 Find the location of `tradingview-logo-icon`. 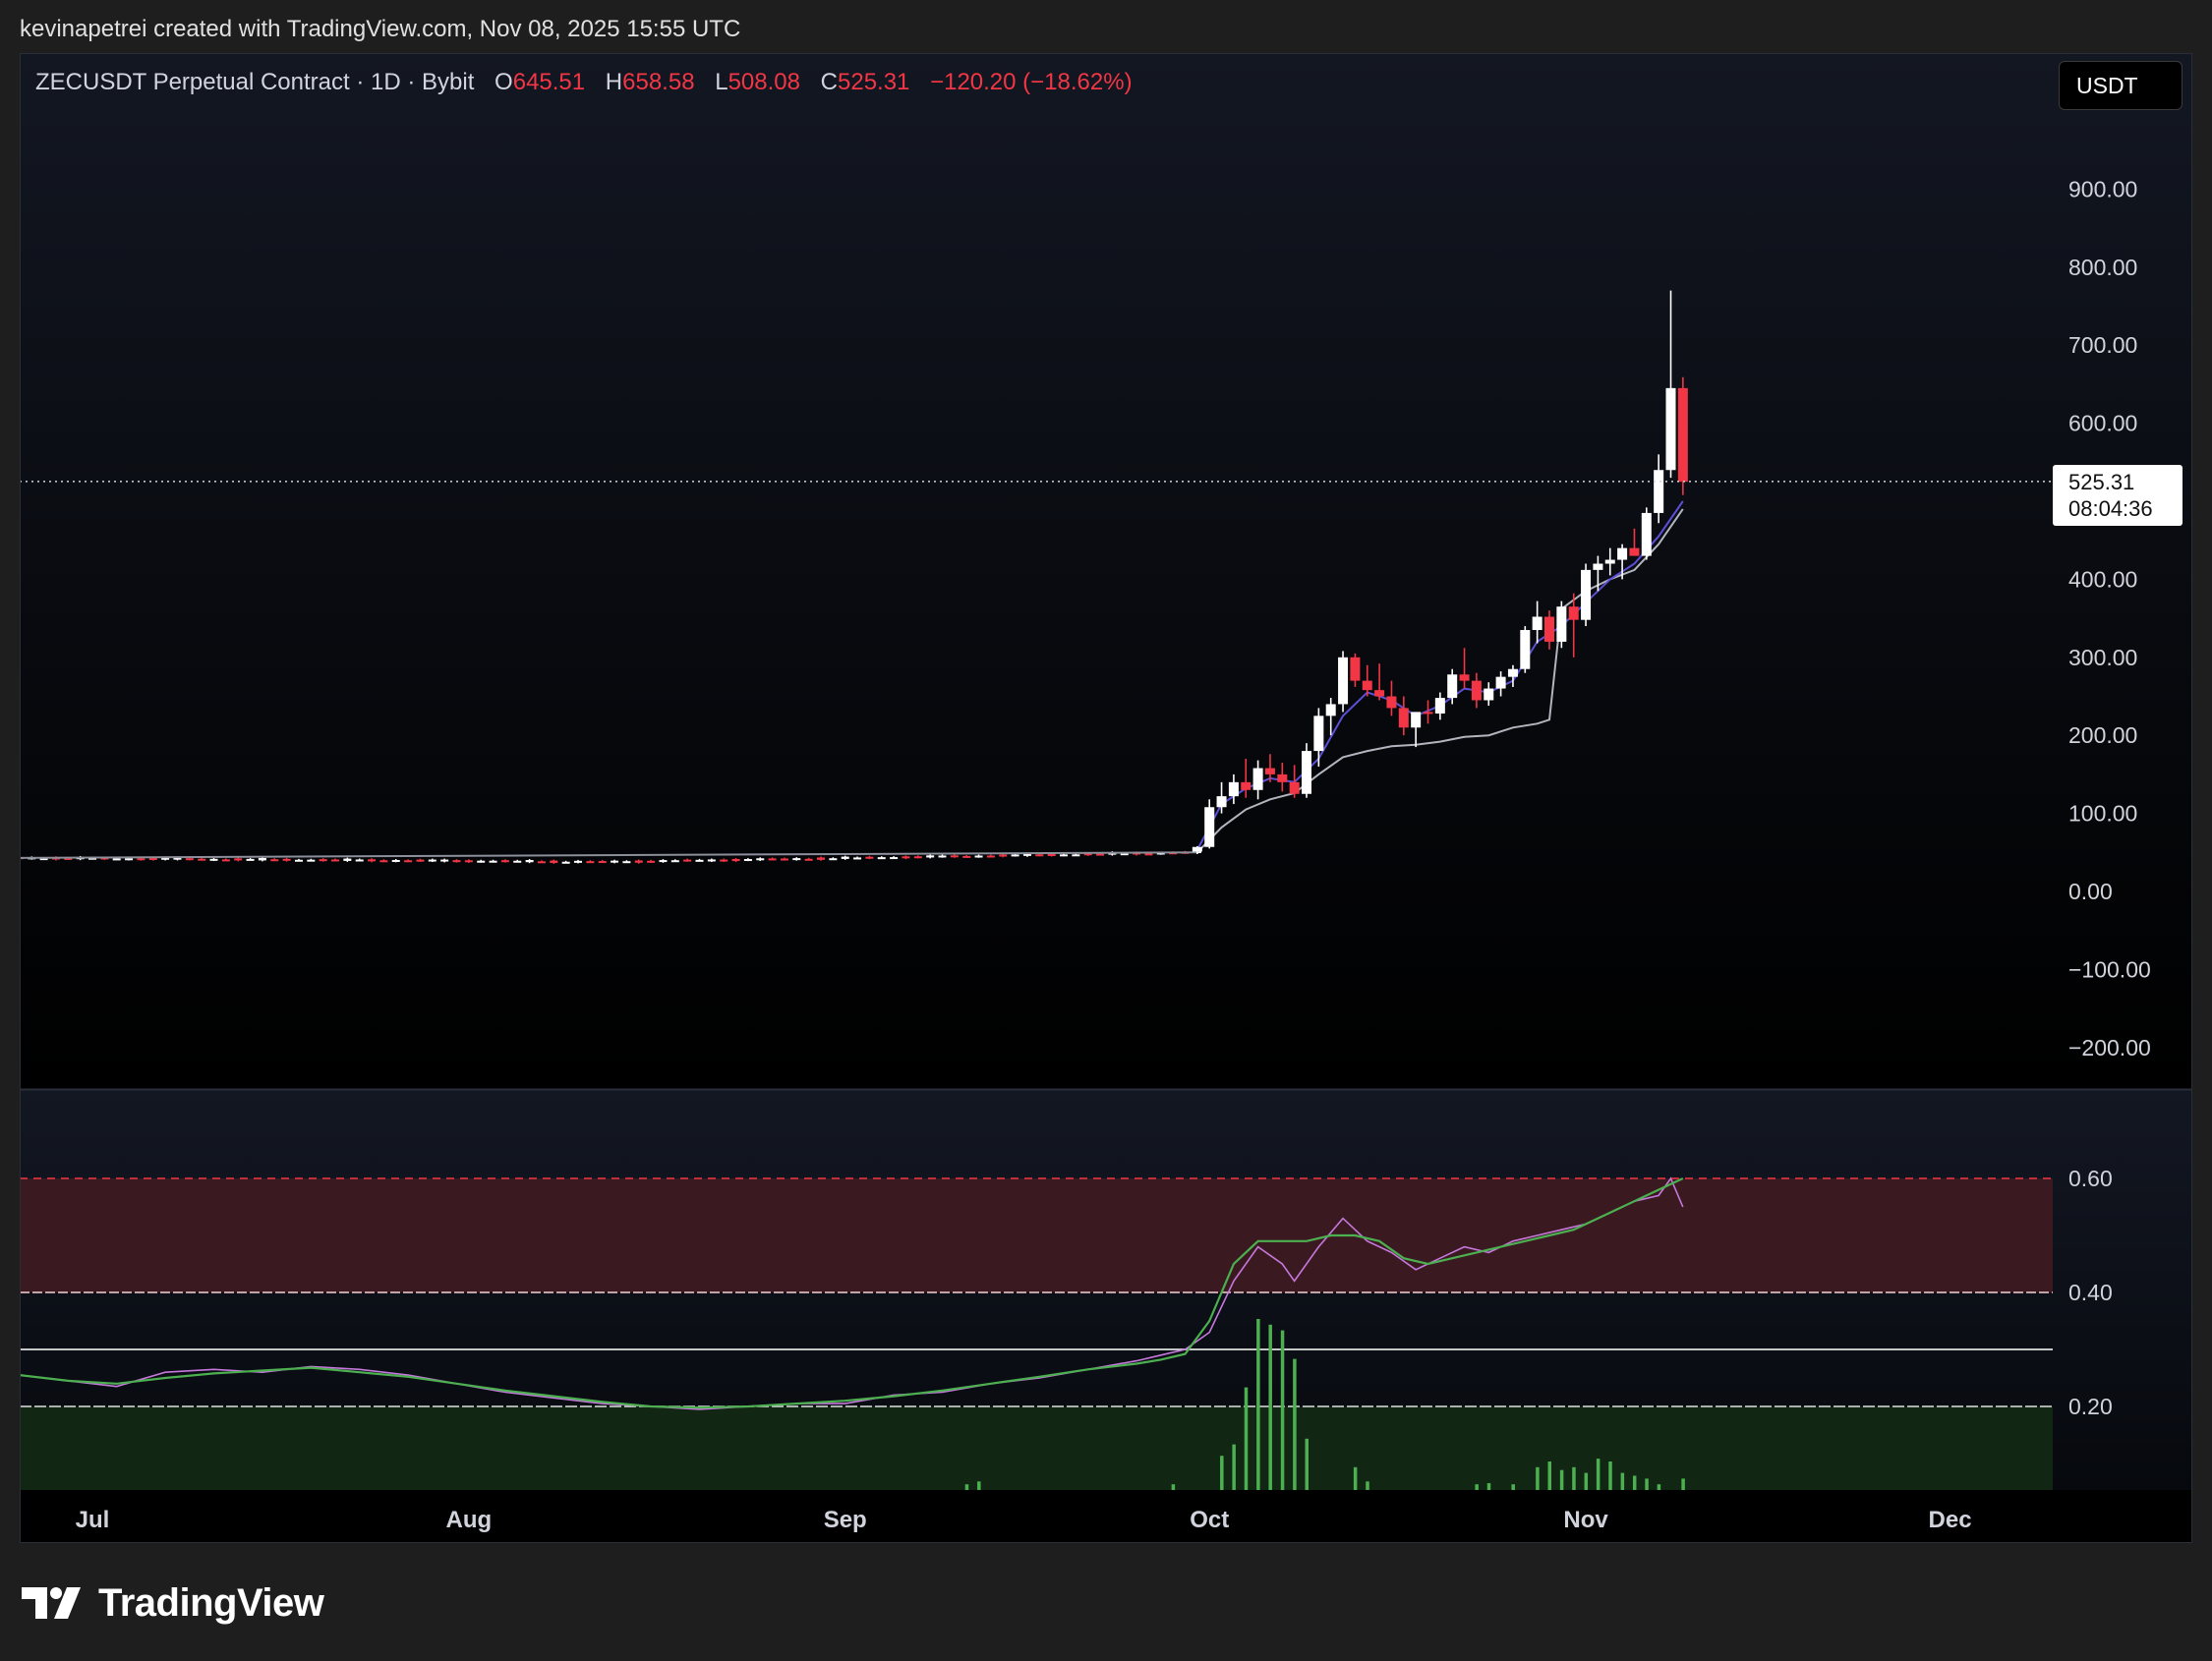

tradingview-logo-icon is located at coordinates (52, 1603).